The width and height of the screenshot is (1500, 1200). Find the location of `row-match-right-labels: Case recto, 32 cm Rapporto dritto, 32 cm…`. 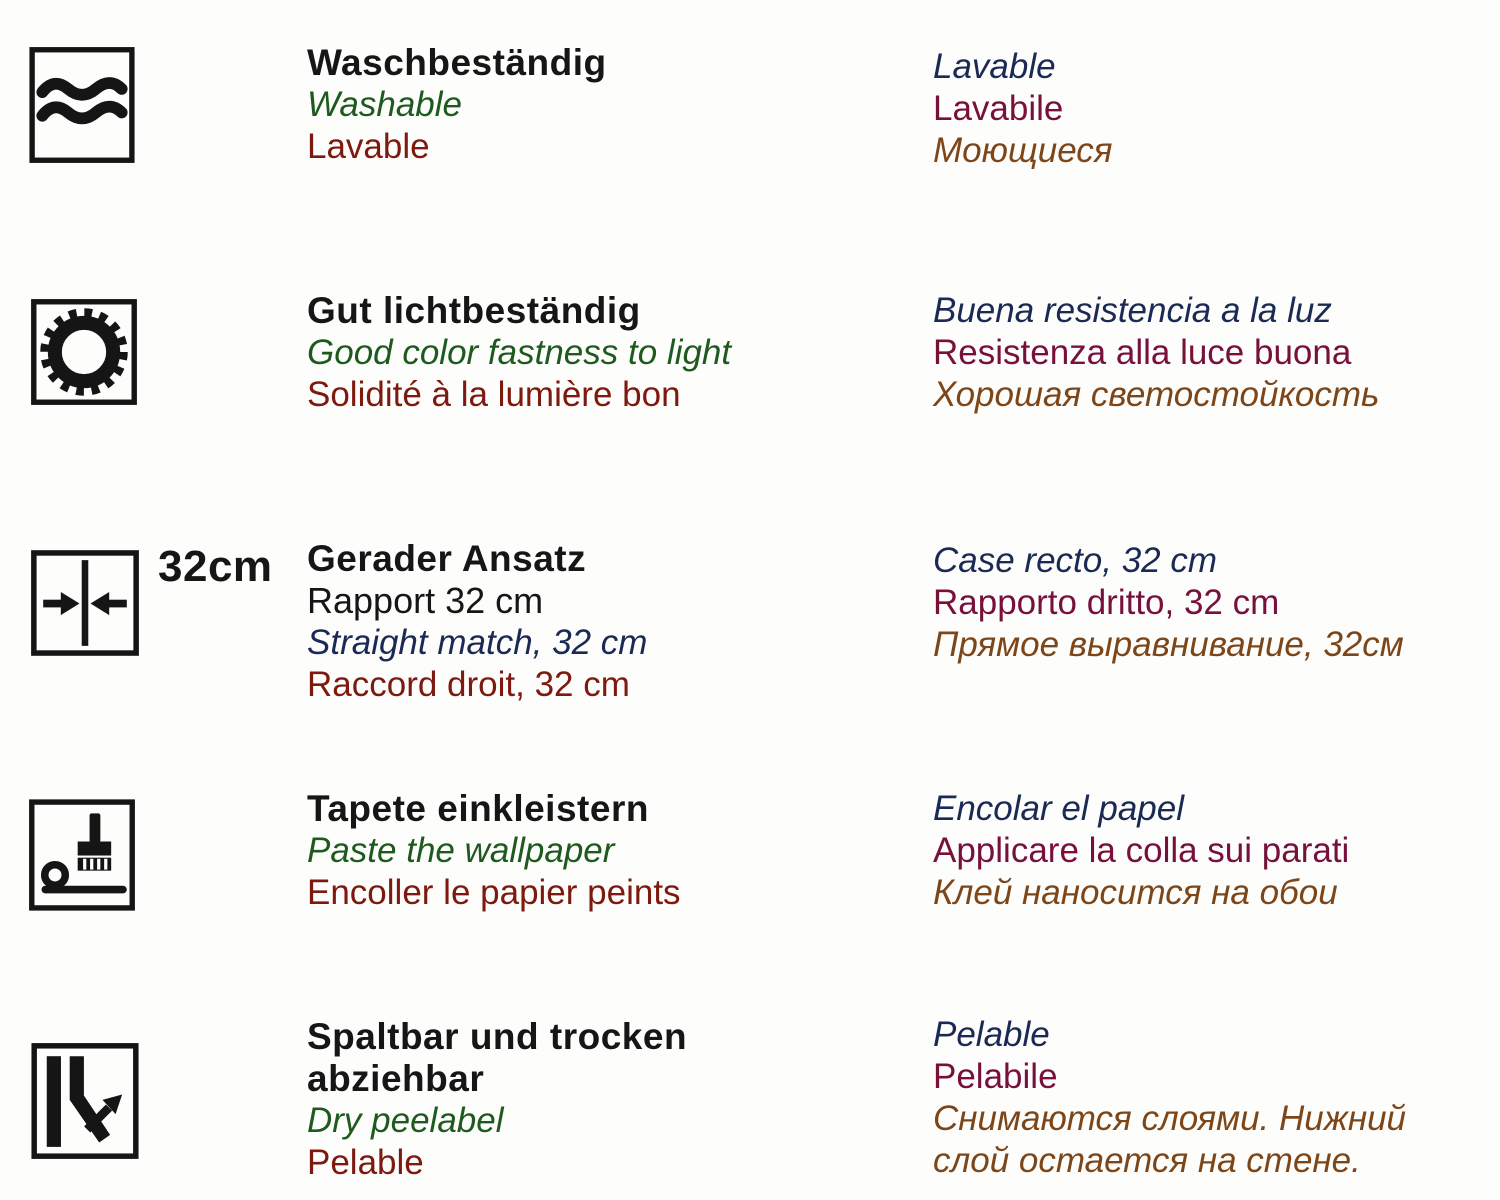

row-match-right-labels: Case recto, 32 cm Rapporto dritto, 32 cm… is located at coordinates (1216, 603).